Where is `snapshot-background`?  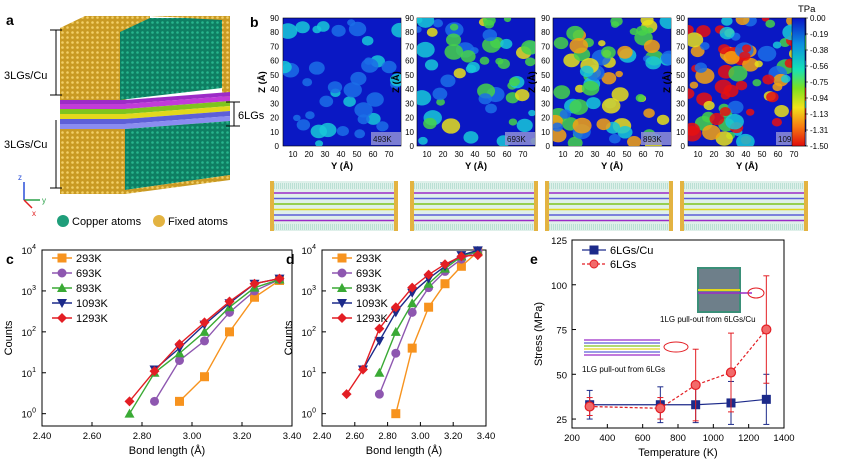
snapshot-background is located at coordinates (744, 206).